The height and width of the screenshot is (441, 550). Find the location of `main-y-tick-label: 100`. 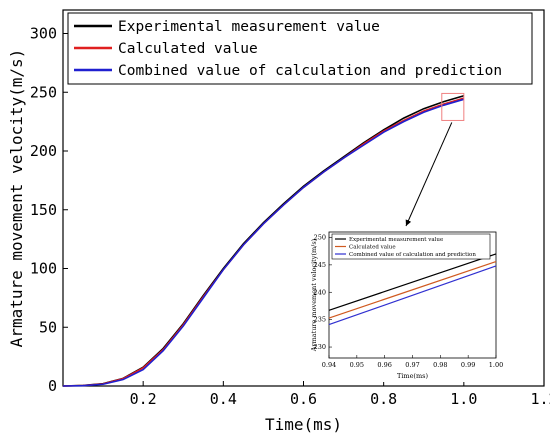

main-y-tick-label: 100 is located at coordinates (43, 269).